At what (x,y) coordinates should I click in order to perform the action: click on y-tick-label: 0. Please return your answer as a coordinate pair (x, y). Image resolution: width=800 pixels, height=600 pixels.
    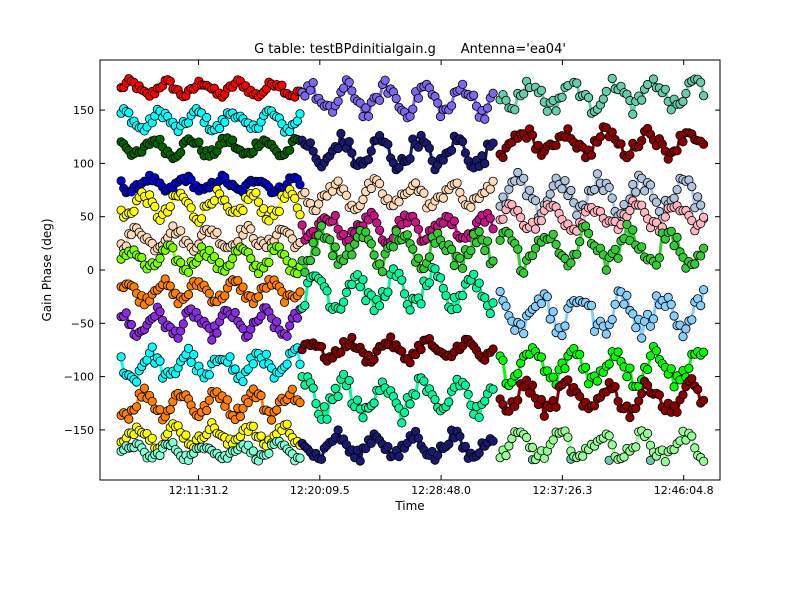
    Looking at the image, I should click on (90, 270).